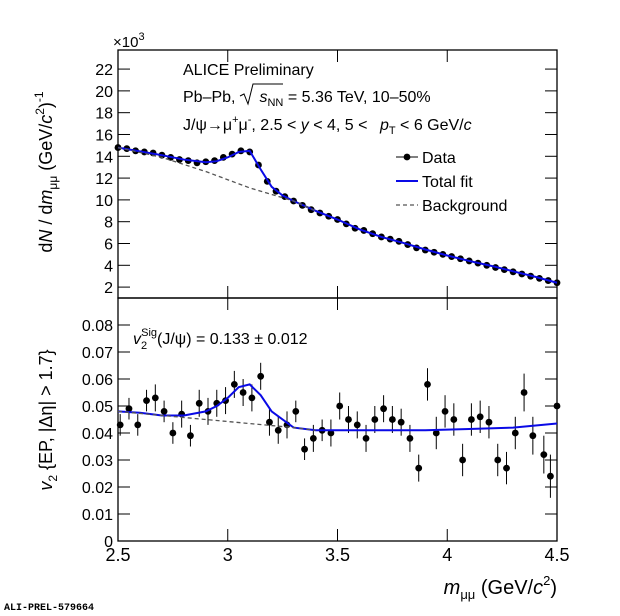 The width and height of the screenshot is (620, 616). What do you see at coordinates (46, 105) in the screenshot?
I see `label-part: )` at bounding box center [46, 105].